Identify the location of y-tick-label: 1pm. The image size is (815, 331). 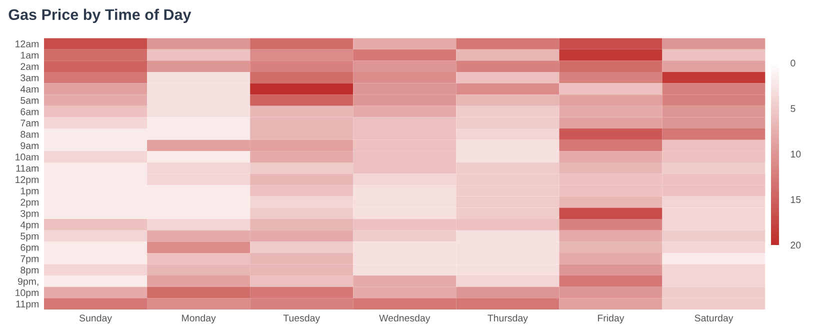
(29, 192).